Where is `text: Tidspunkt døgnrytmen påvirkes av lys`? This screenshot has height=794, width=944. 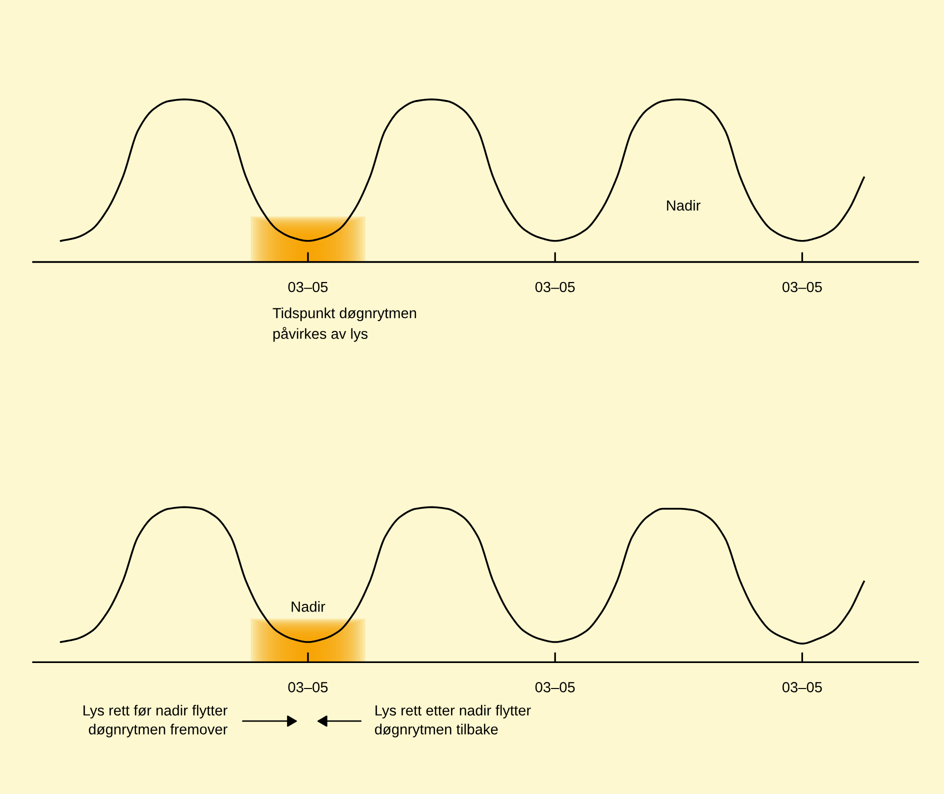 text: Tidspunkt døgnrytmen påvirkes av lys is located at coordinates (344, 325).